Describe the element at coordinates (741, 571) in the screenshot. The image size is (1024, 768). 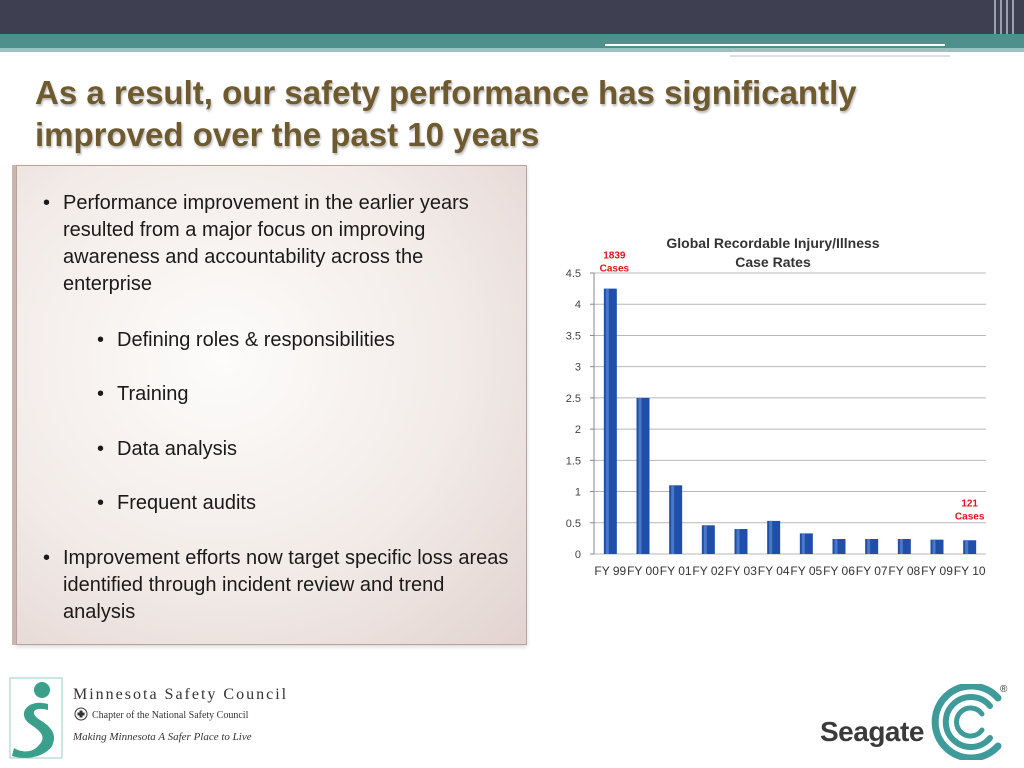
I see `x-tick-label: FY 03` at that location.